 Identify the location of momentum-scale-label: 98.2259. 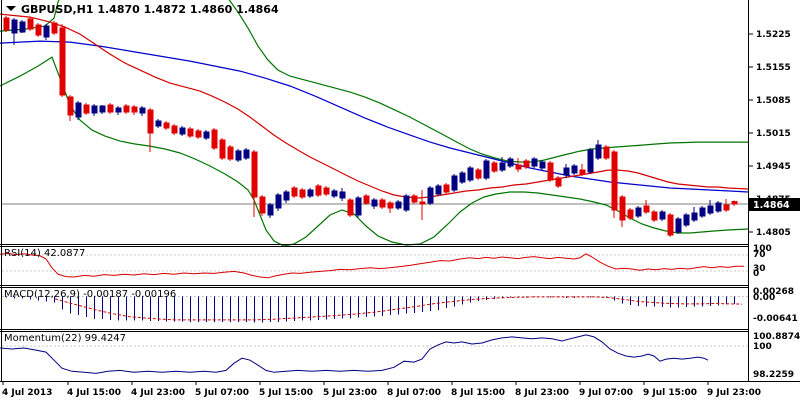
(773, 375).